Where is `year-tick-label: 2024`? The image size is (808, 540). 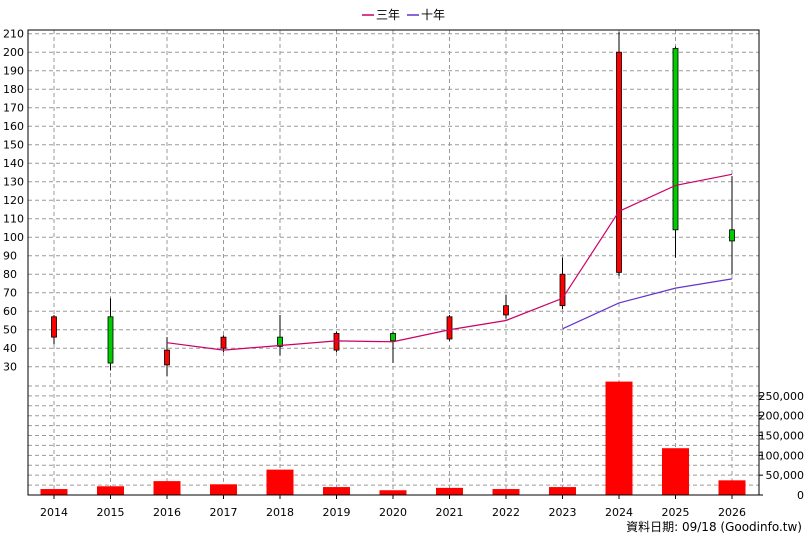 year-tick-label: 2024 is located at coordinates (619, 512).